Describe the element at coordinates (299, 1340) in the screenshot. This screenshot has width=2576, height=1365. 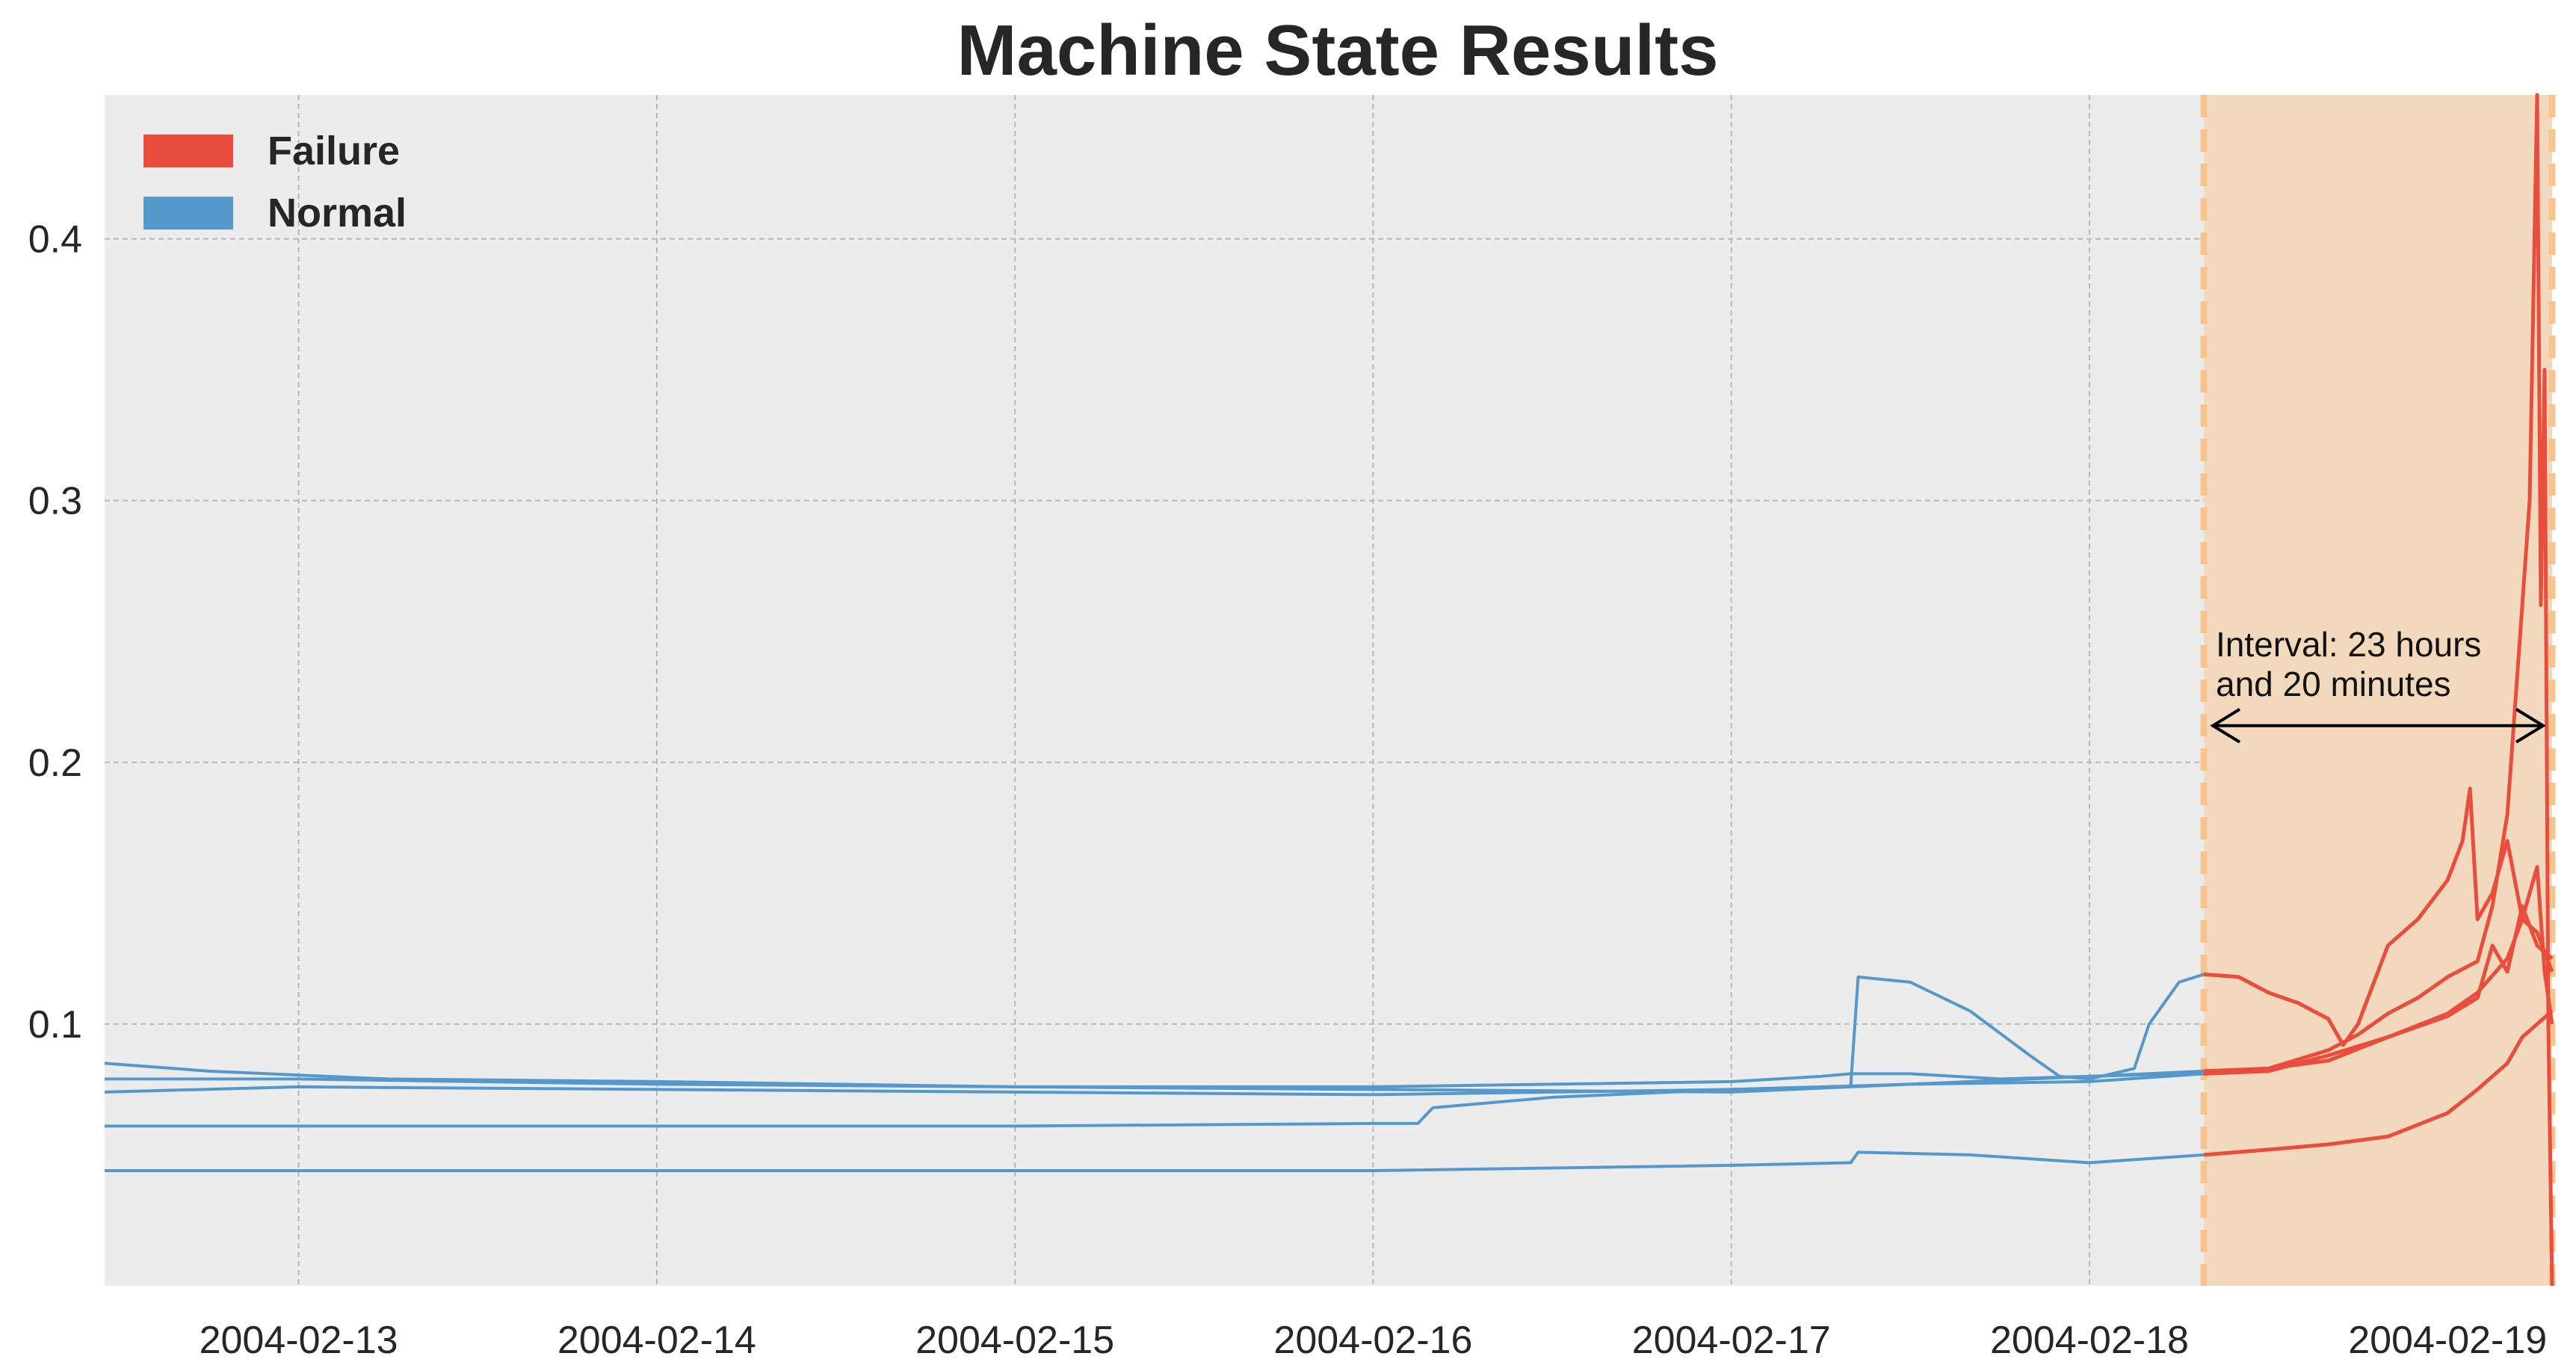
I see `x-tick-label: 2004-02-13` at that location.